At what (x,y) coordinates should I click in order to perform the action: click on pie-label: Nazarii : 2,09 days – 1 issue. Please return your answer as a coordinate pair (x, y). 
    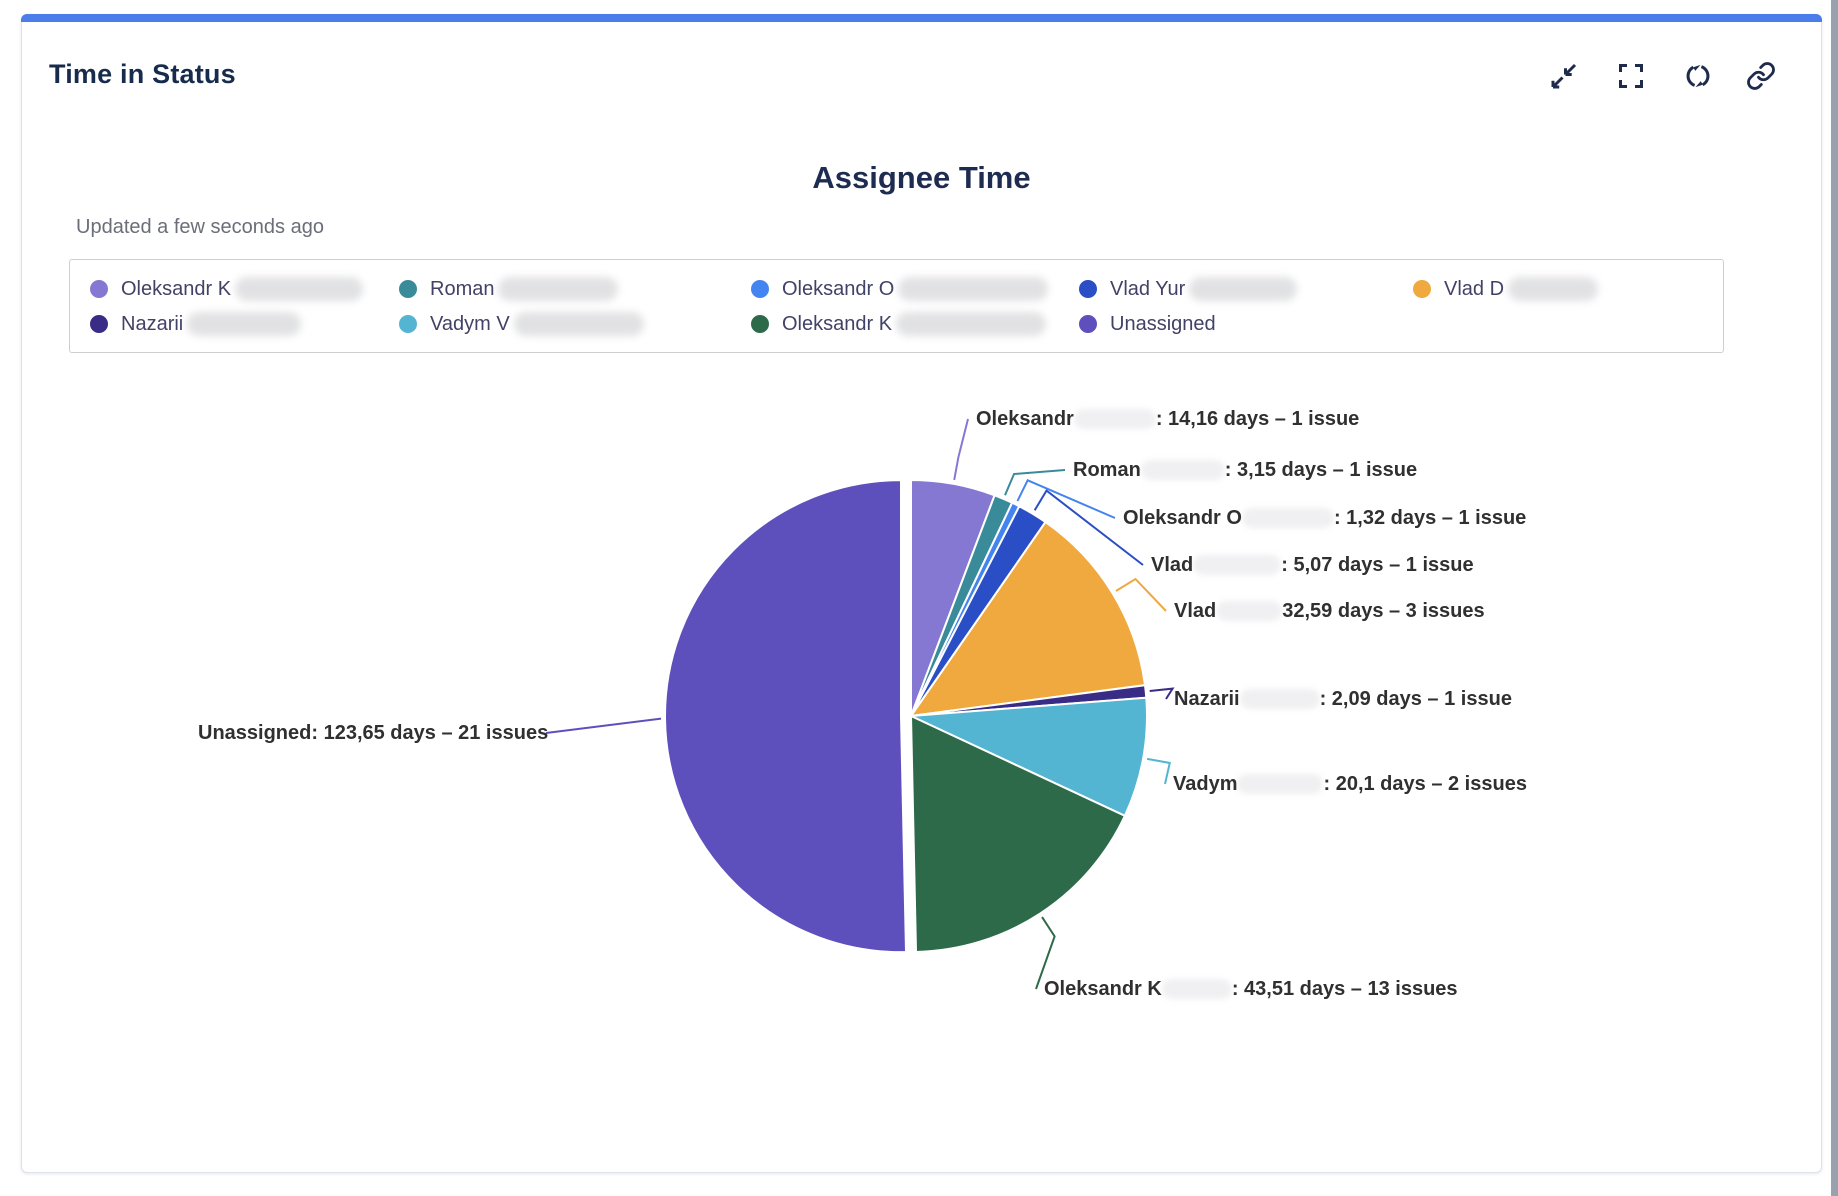
    Looking at the image, I should click on (1343, 699).